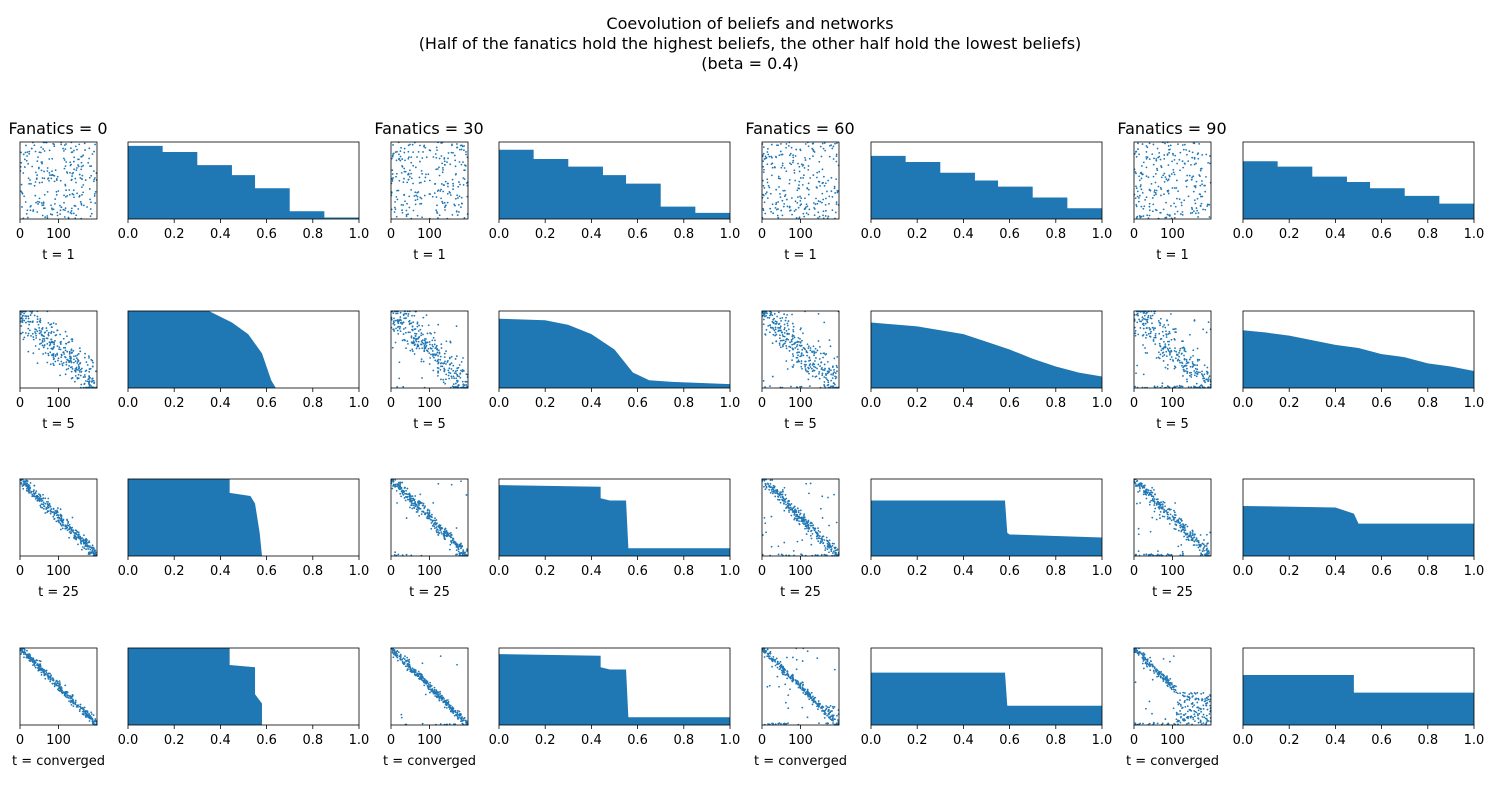 The image size is (1500, 800). Describe the element at coordinates (799, 128) in the screenshot. I see `column-title: Fanatics = 60` at that location.